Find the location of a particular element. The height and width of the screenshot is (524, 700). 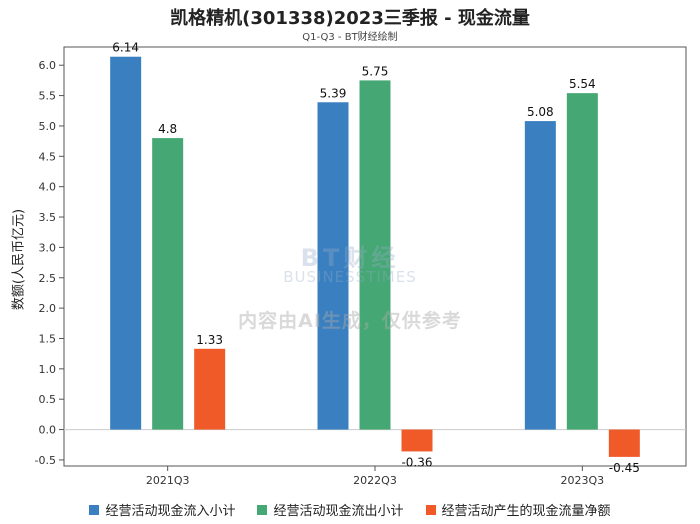

data-label: 1.33 is located at coordinates (209, 340).